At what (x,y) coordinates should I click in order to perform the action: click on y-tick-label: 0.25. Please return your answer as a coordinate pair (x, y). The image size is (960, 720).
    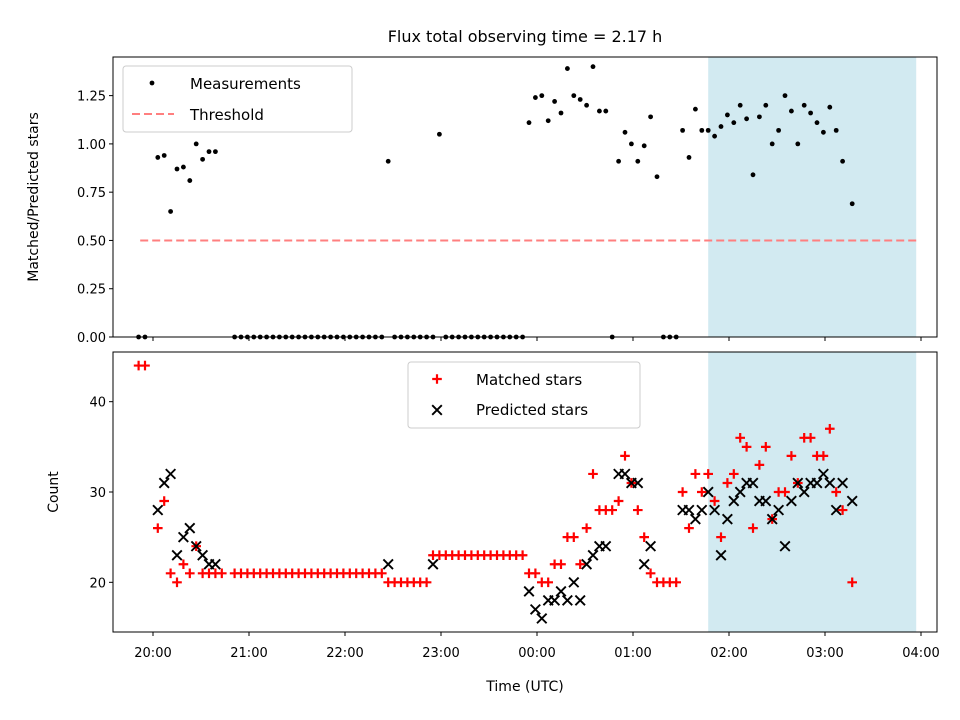
    Looking at the image, I should click on (91, 290).